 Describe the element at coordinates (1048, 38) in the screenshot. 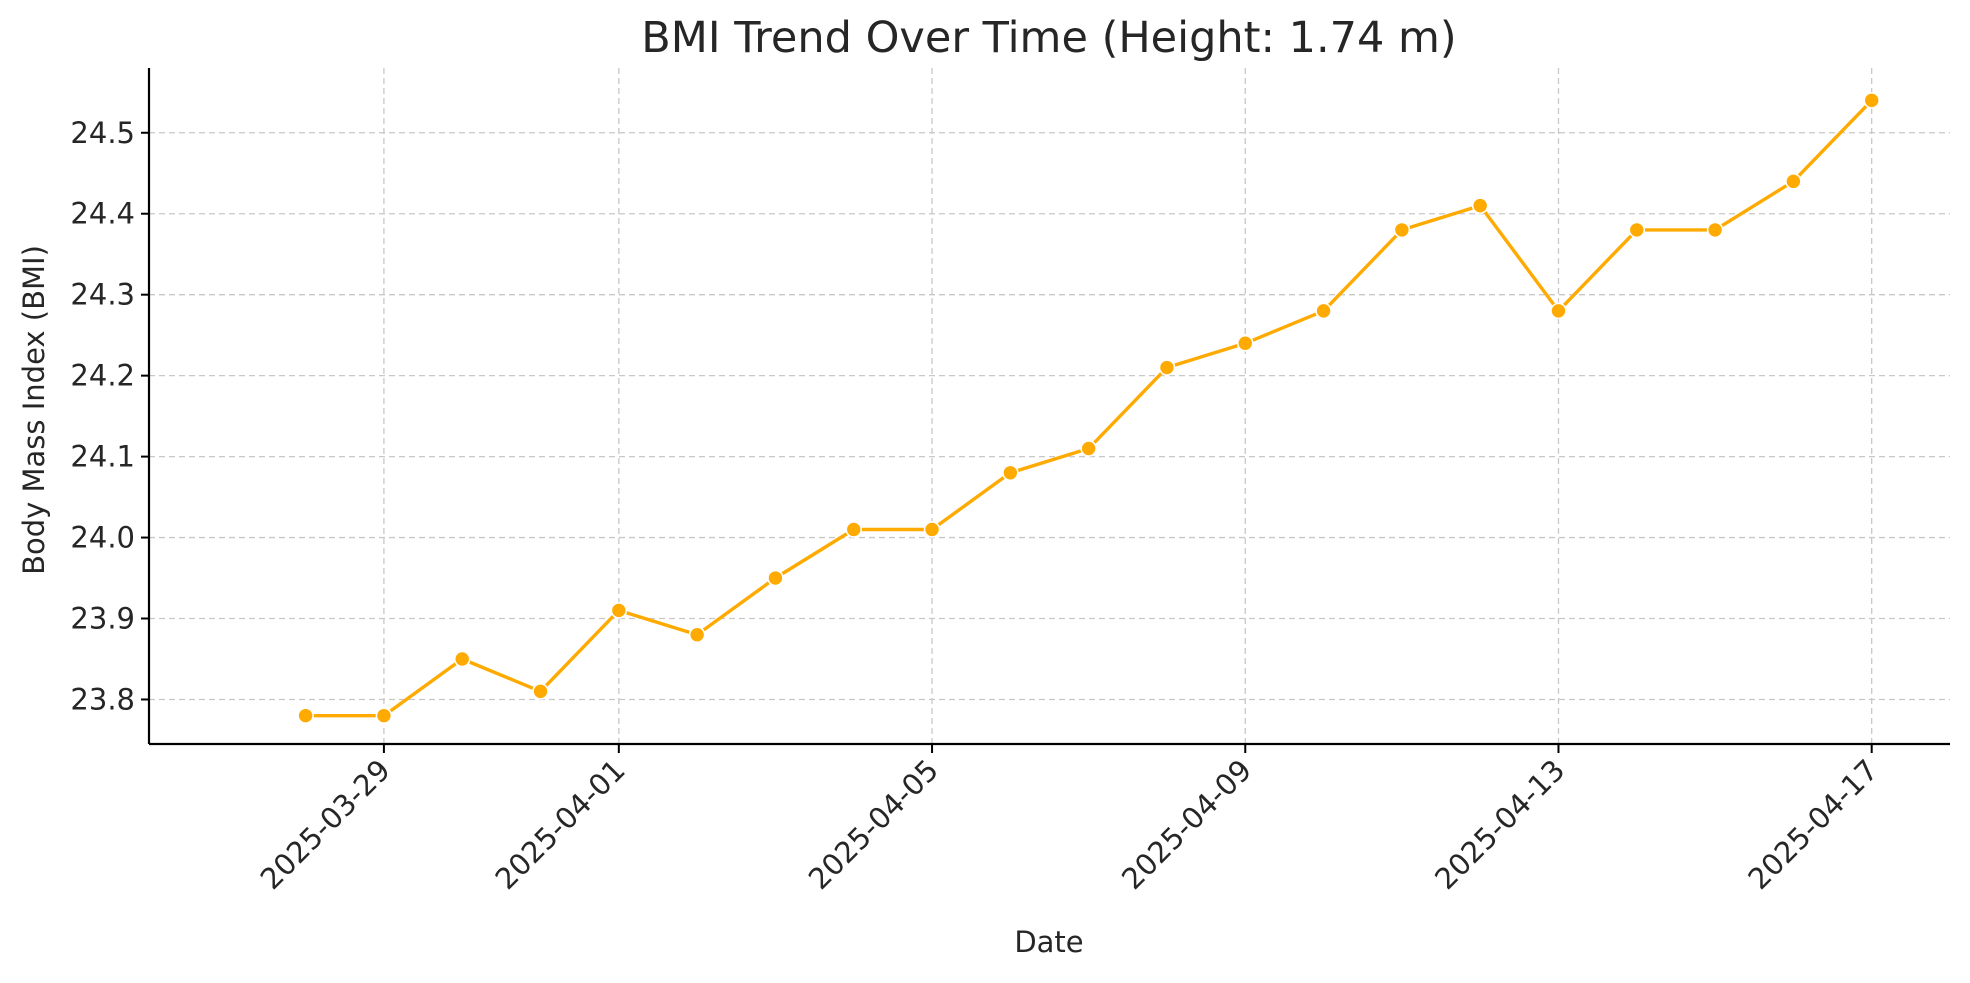

I see `chart-title: BMI Trend Over Time (Height: 1.74 m)` at that location.